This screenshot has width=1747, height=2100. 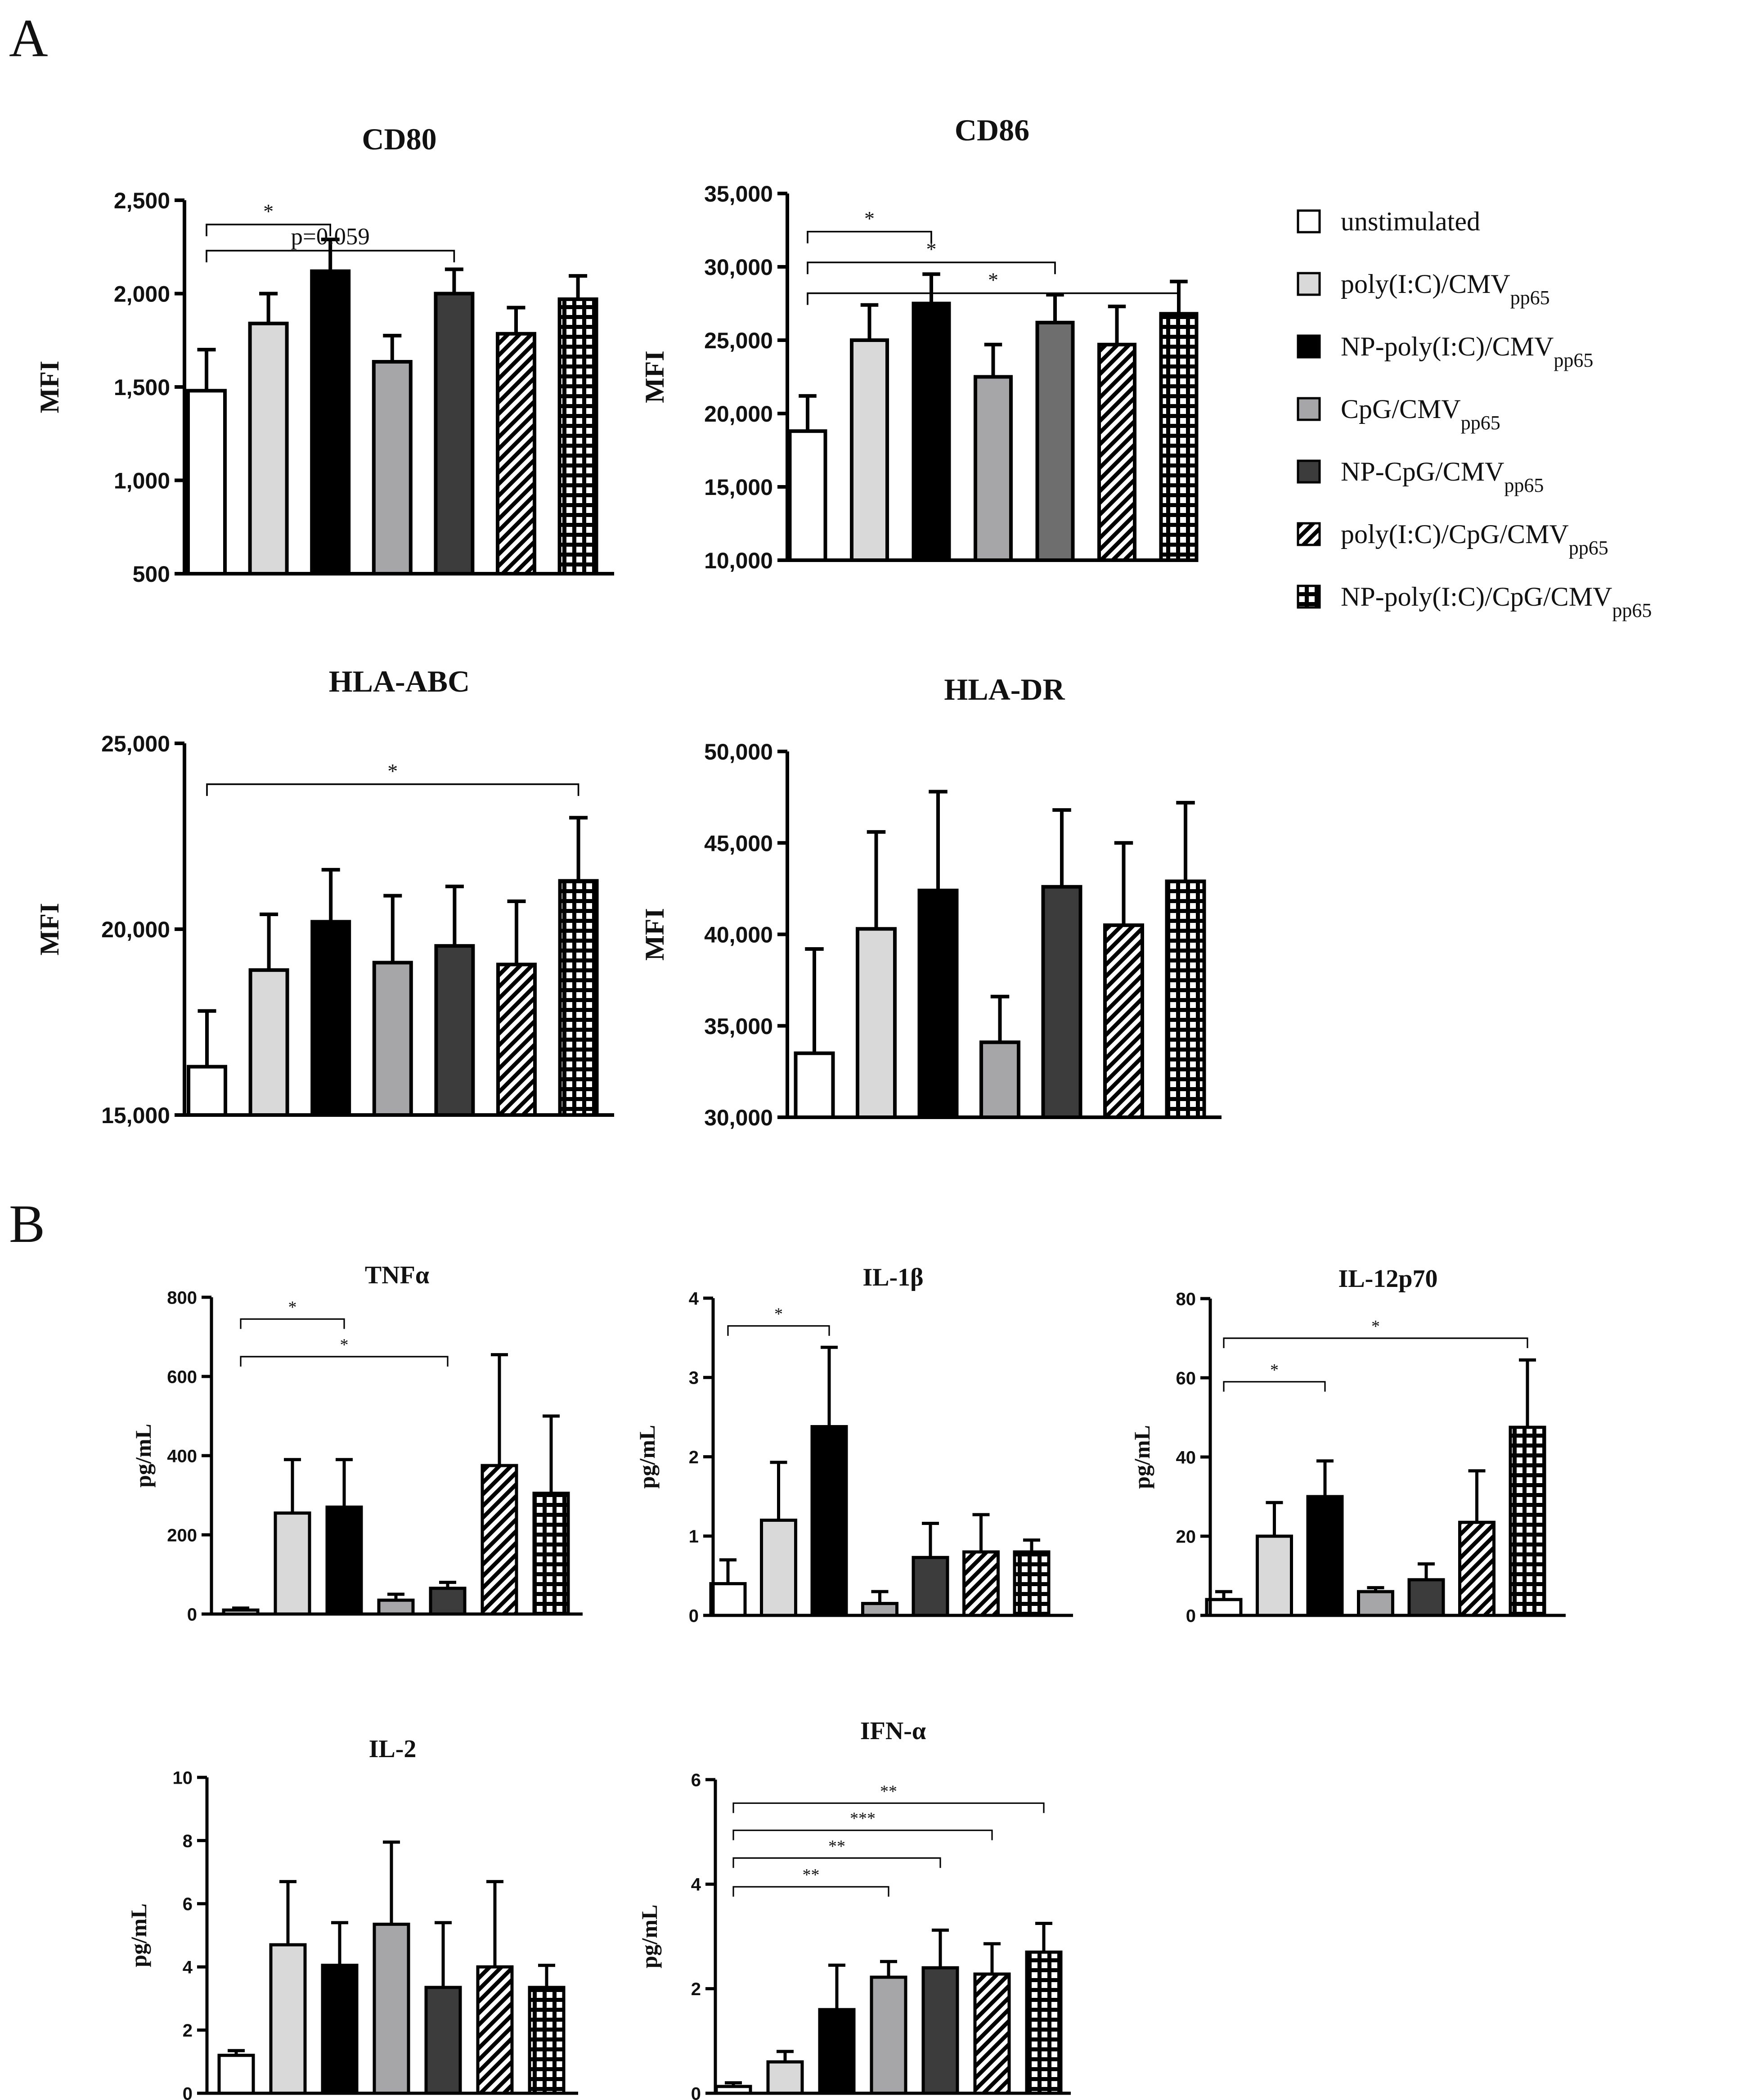 What do you see at coordinates (931, 901) in the screenshot?
I see `chart-hla-dr: HLA-DR MFI 30,000 35,000 40,000 45,000 50,000` at bounding box center [931, 901].